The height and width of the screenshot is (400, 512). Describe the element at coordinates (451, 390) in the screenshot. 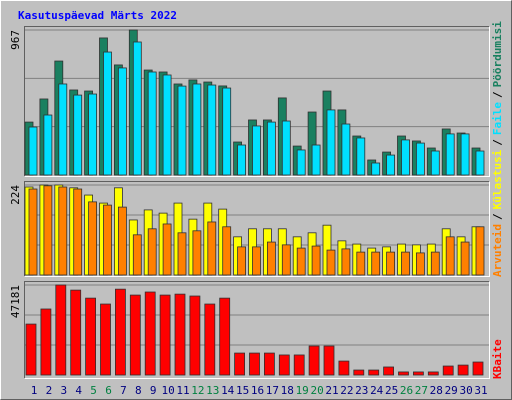

I see `x-tick-label: 29` at that location.